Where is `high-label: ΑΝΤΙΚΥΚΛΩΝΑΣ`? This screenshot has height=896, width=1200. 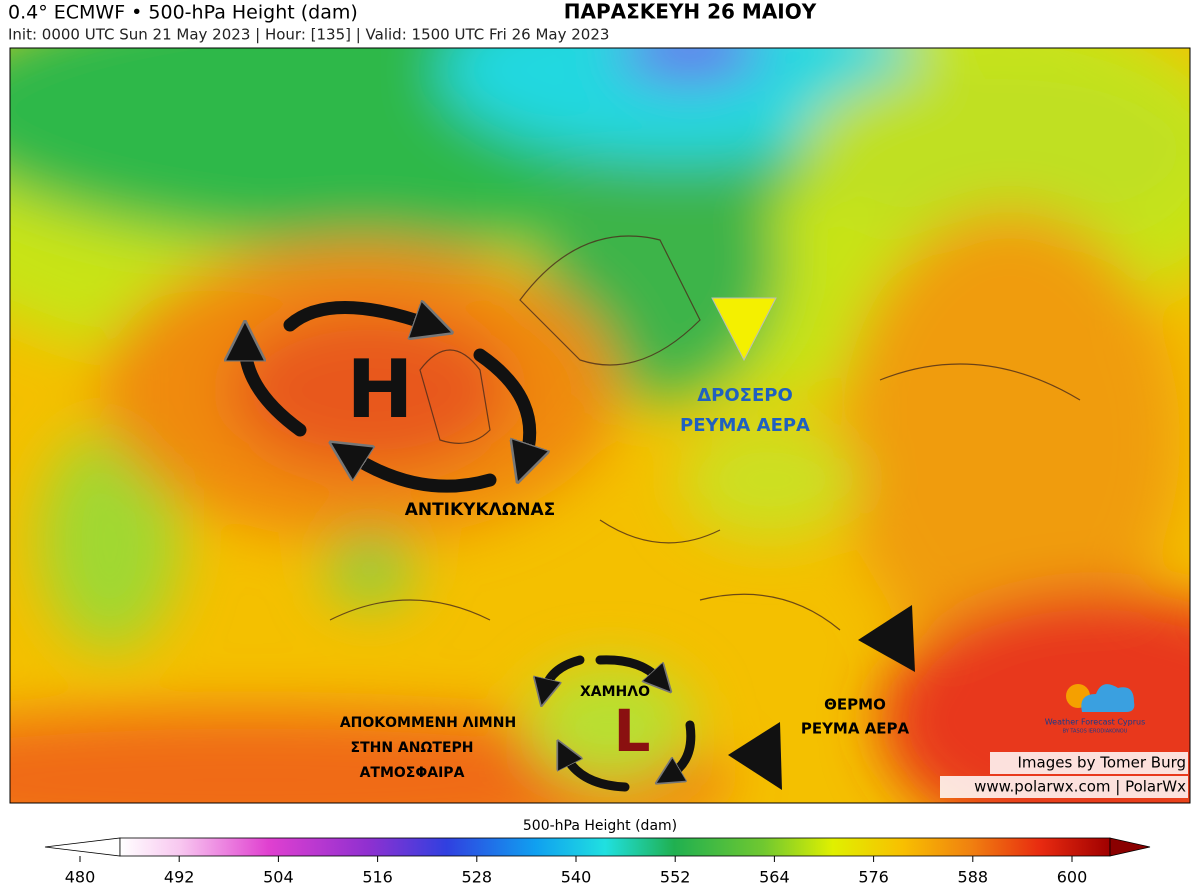 high-label: ΑΝΤΙΚΥΚΛΩΝΑΣ is located at coordinates (480, 510).